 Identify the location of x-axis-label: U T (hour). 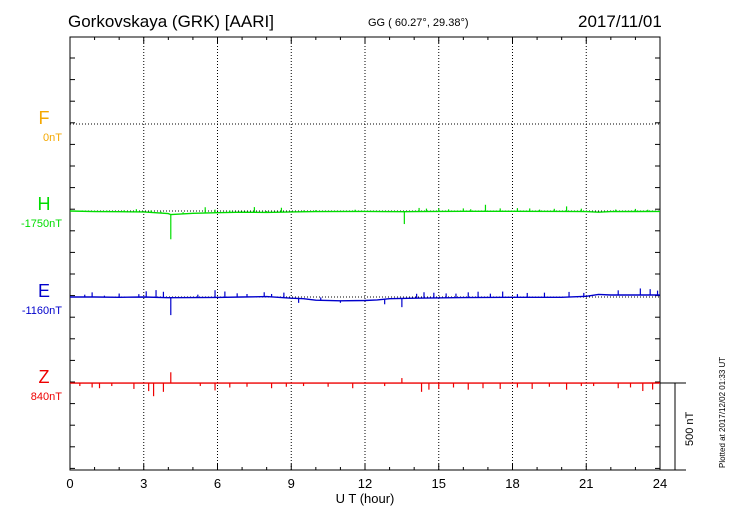
(365, 498).